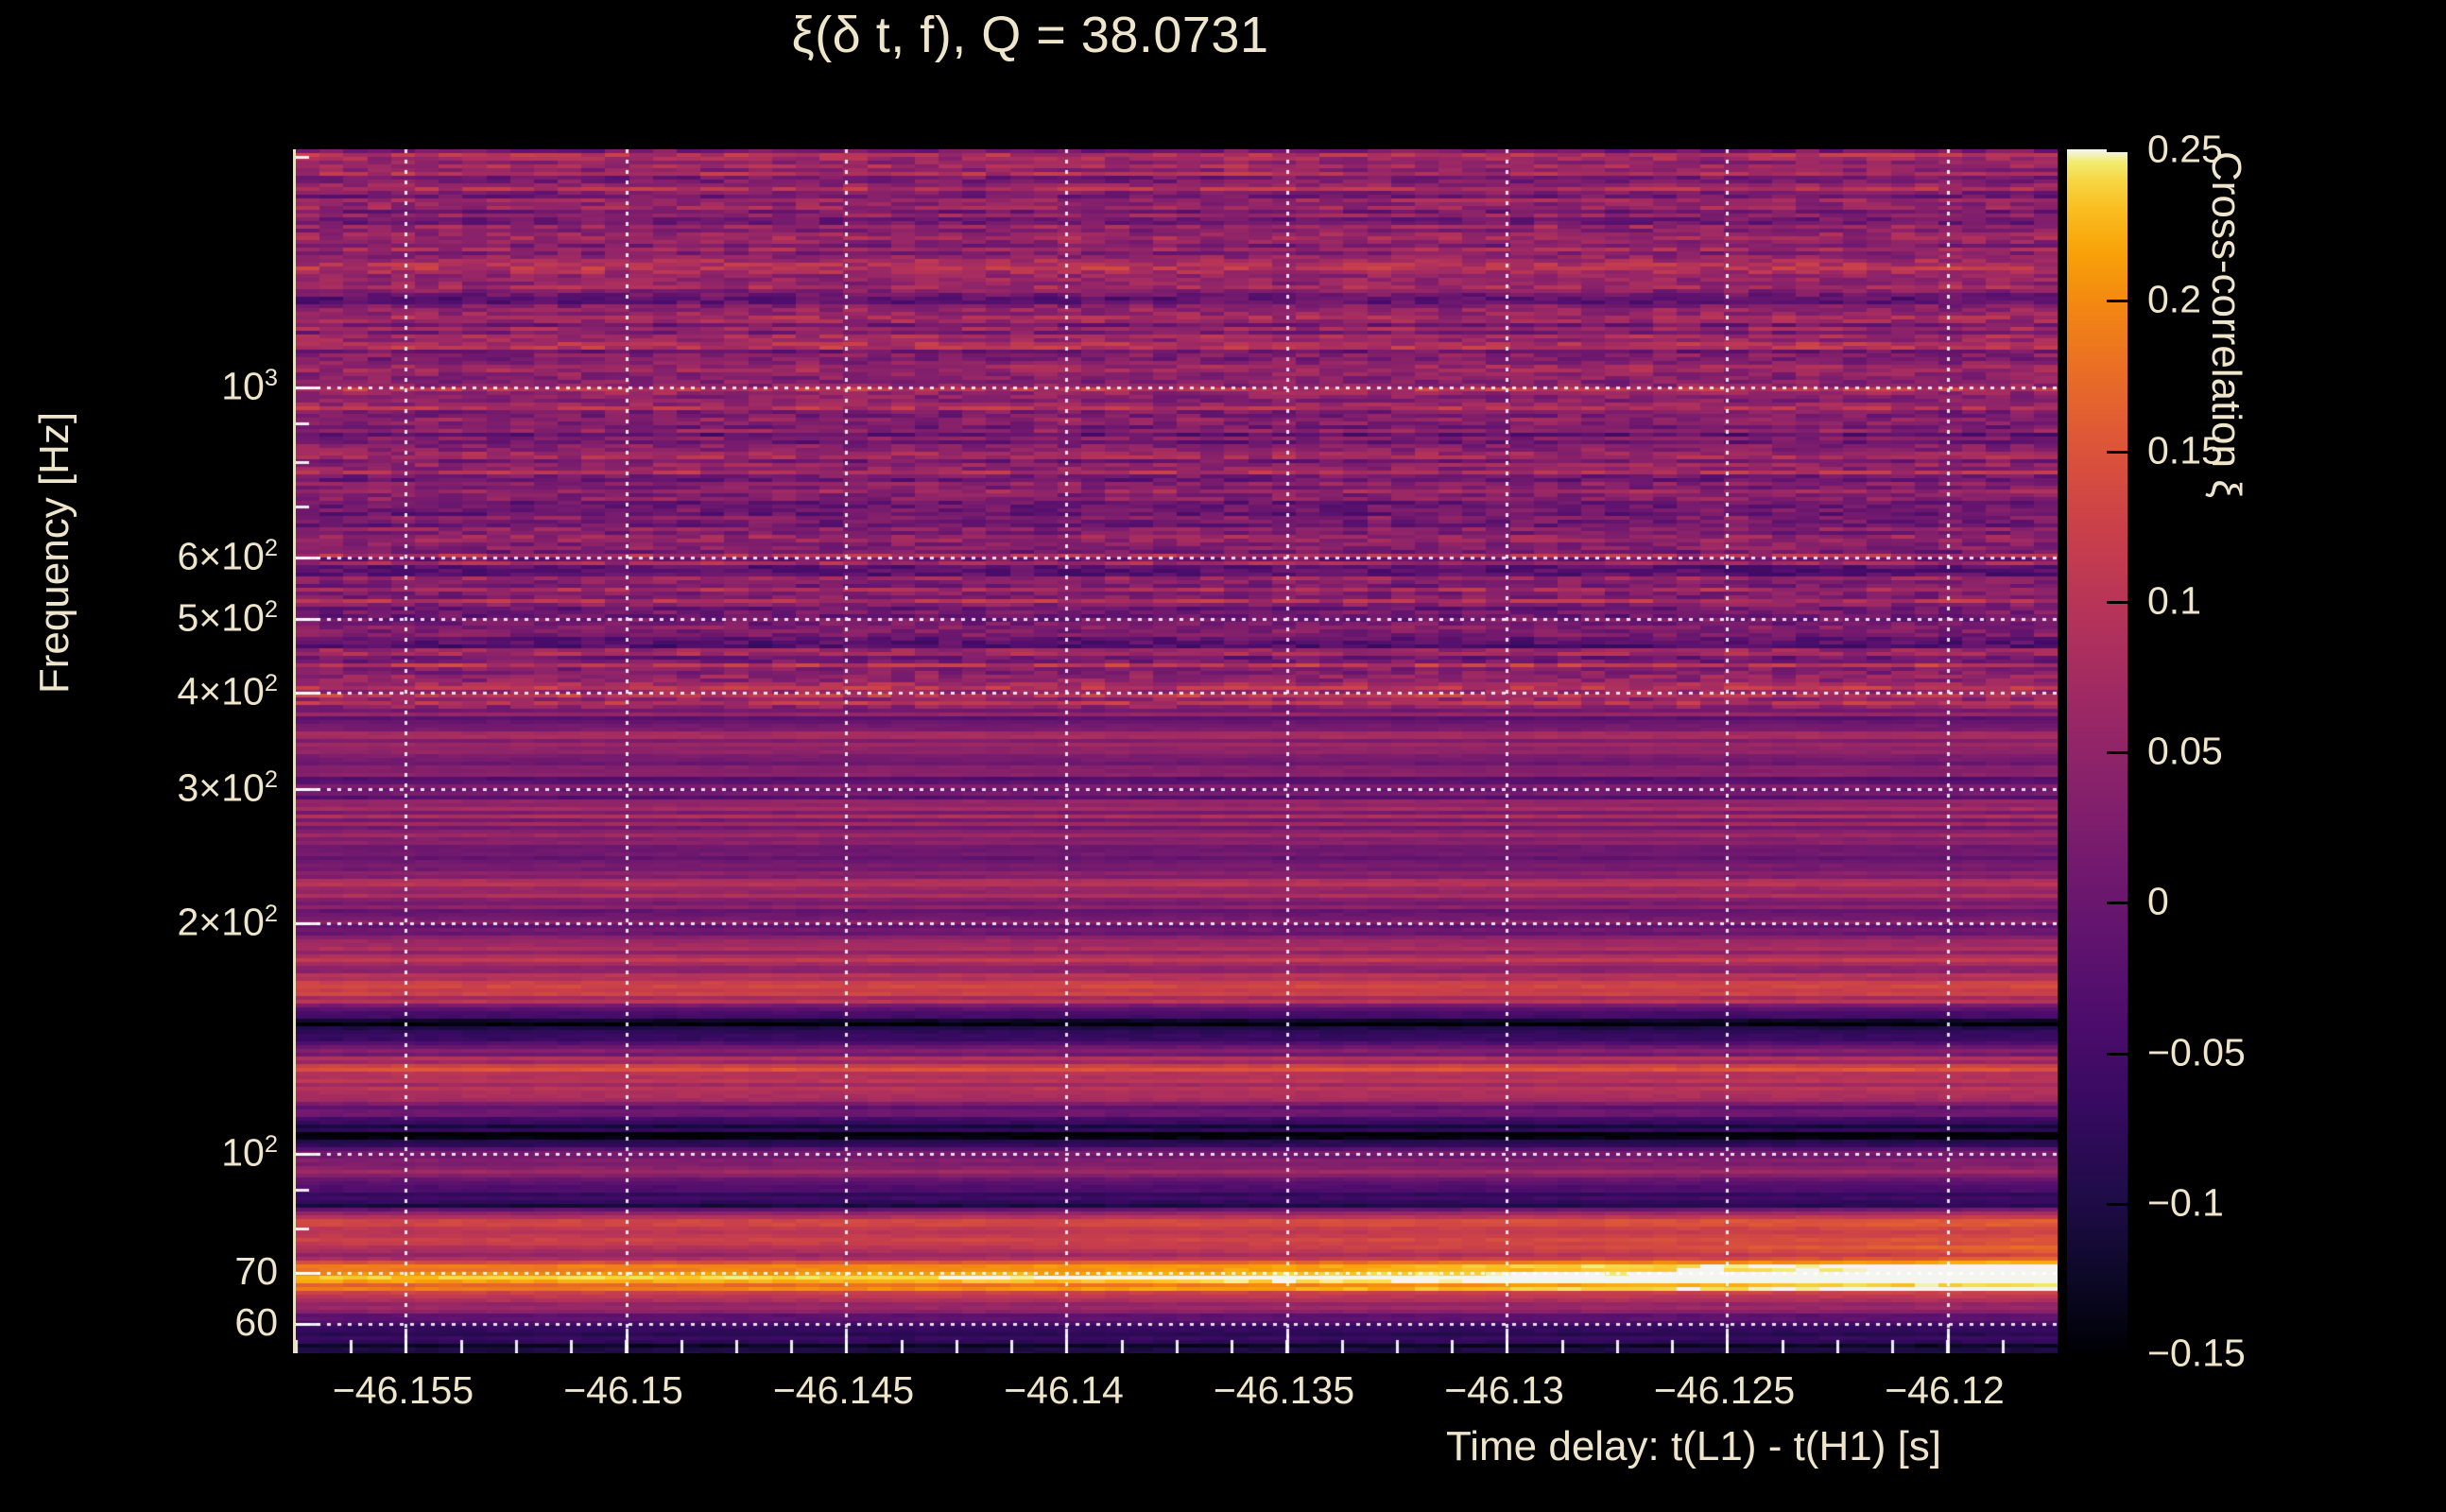  What do you see at coordinates (228, 922) in the screenshot?
I see `y-axis-tick-label: 2×102` at bounding box center [228, 922].